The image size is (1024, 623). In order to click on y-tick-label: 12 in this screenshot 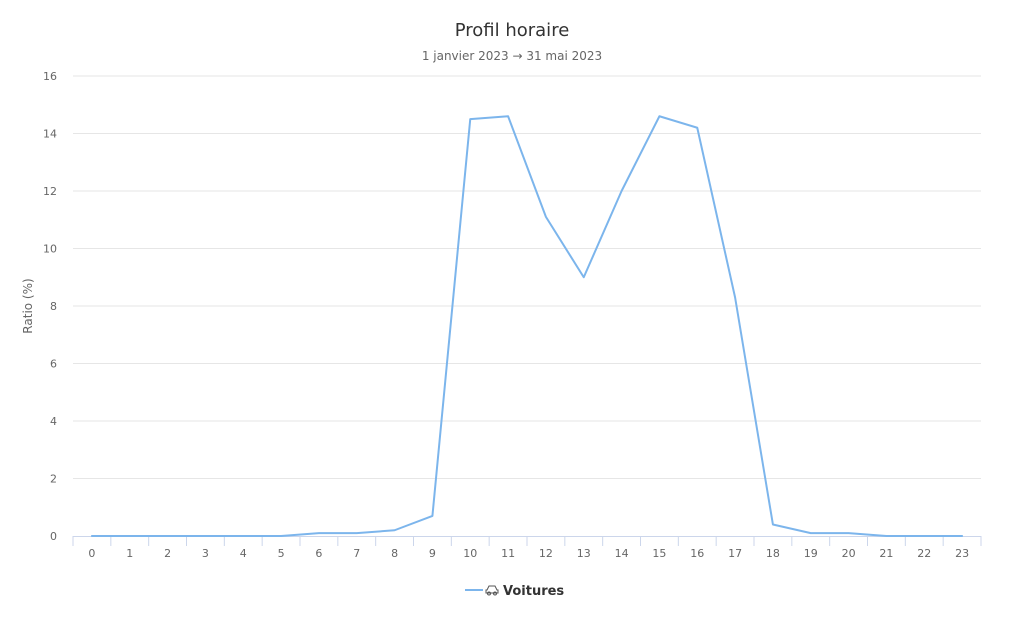, I will do `click(50, 191)`.